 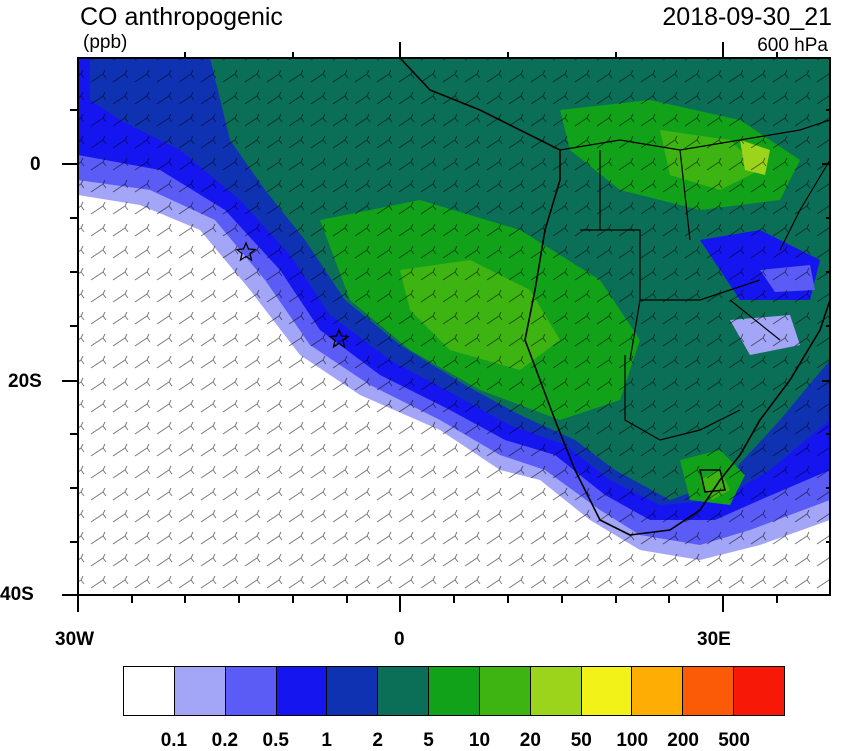 What do you see at coordinates (714, 639) in the screenshot?
I see `lon-label-30e: 30E` at bounding box center [714, 639].